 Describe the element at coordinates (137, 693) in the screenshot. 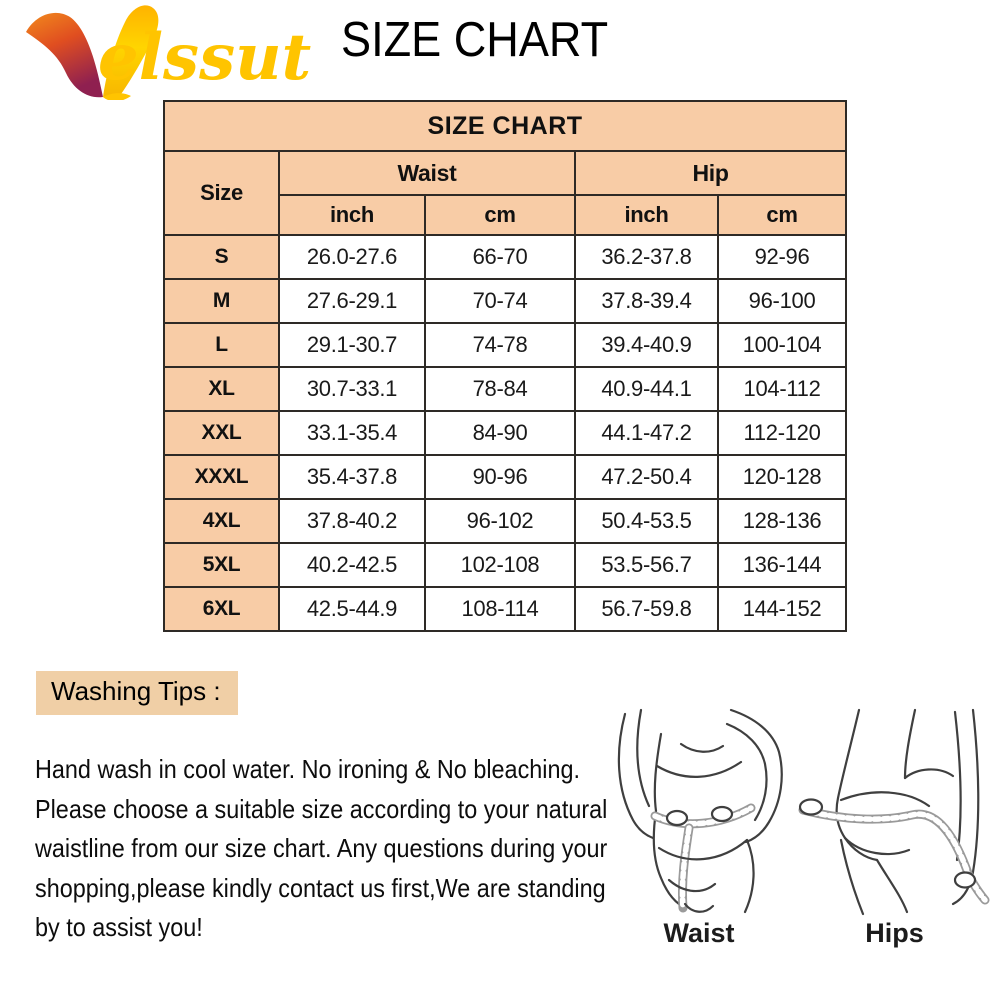

I see `washing-tips-heading: Washing Tips :` at that location.